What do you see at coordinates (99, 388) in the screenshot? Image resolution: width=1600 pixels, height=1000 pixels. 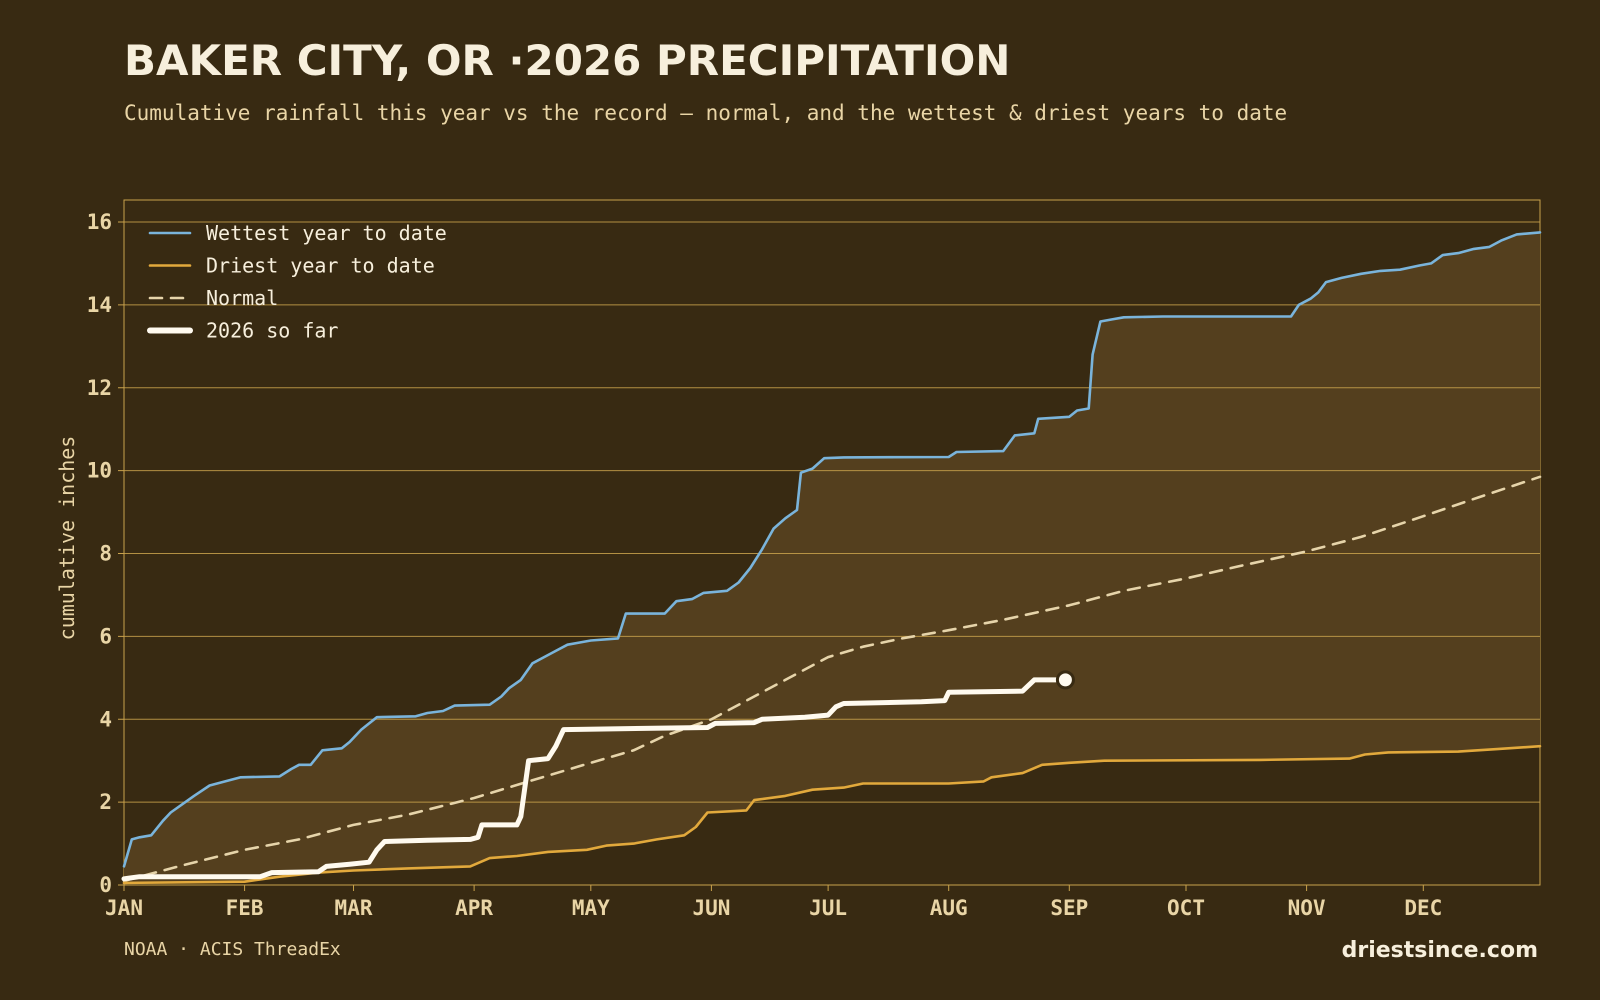 I see `y-tick-label: 12` at bounding box center [99, 388].